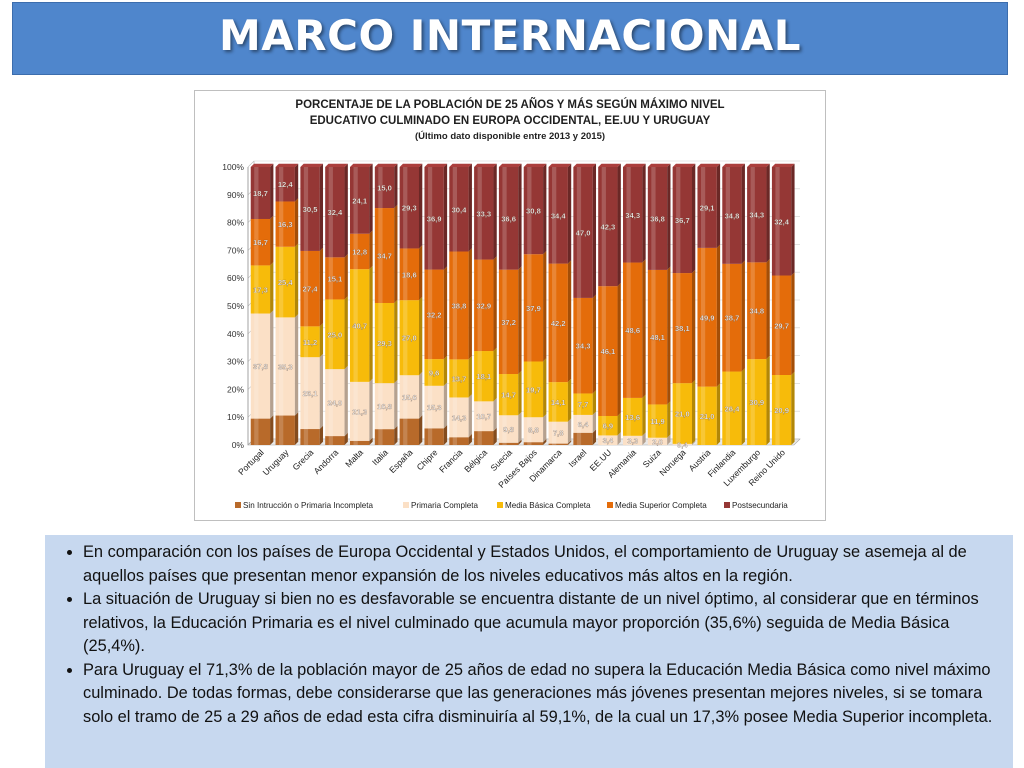  I want to click on y-tick-label: 100%, so click(233, 167).